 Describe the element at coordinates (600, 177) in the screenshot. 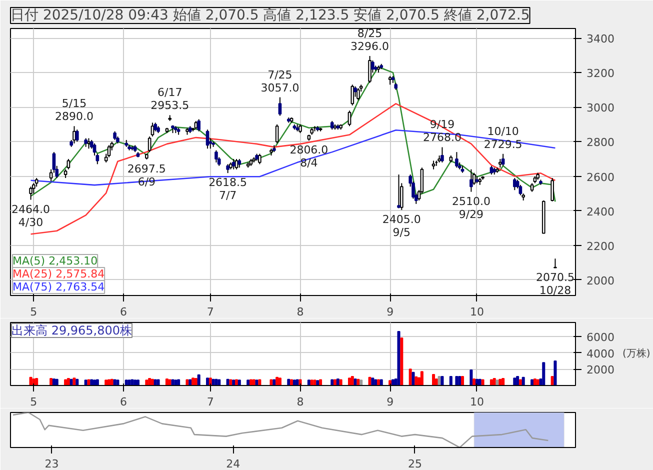

I see `y-tick-label: 2600` at that location.